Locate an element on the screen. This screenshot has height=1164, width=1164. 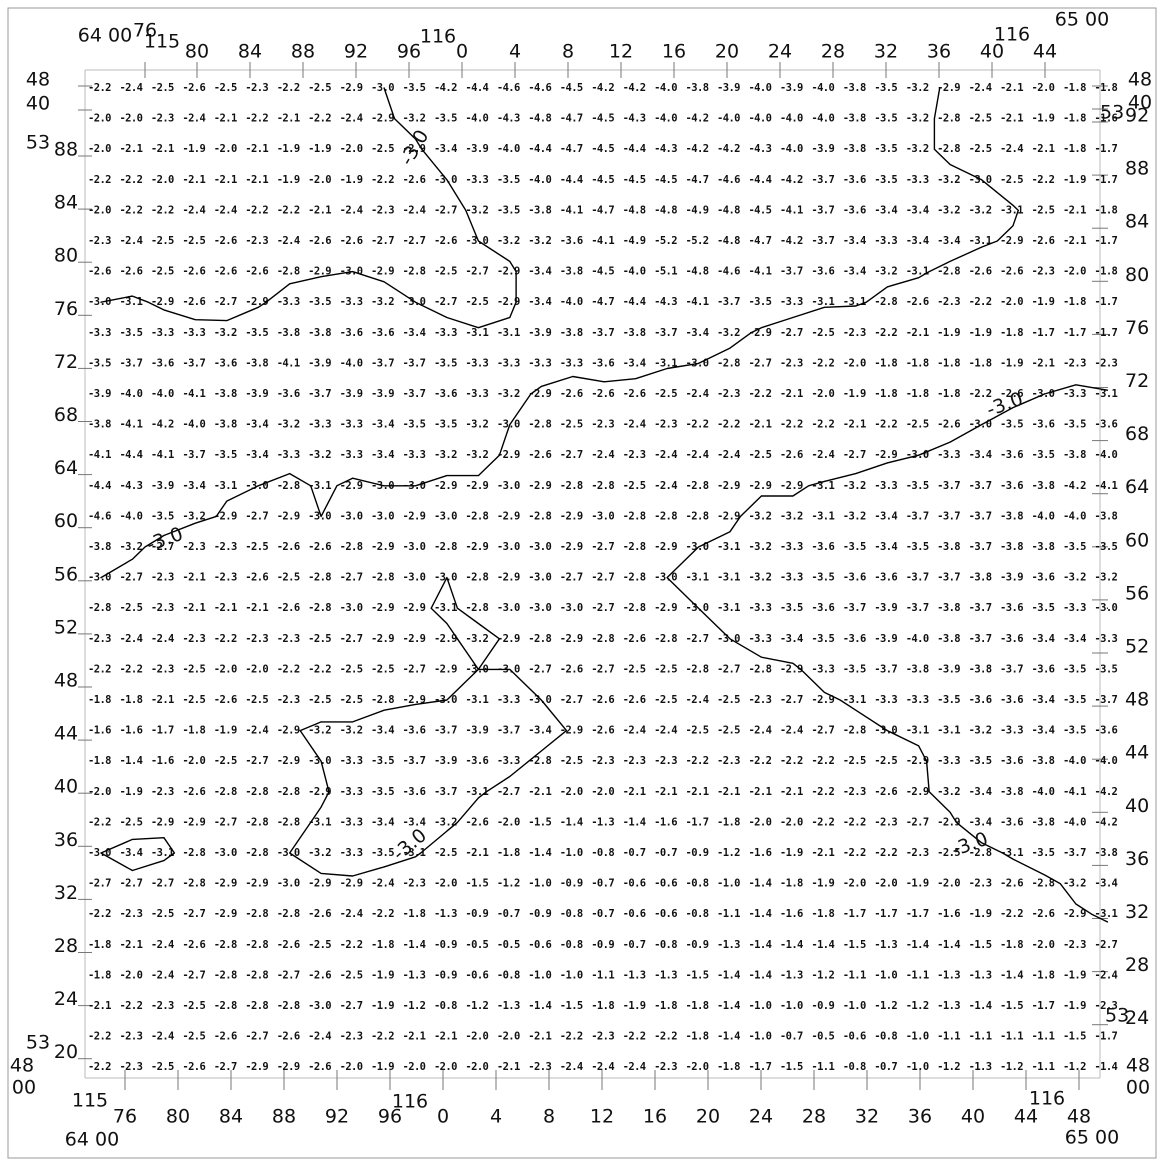
frame-label: 4 is located at coordinates (496, 1117).